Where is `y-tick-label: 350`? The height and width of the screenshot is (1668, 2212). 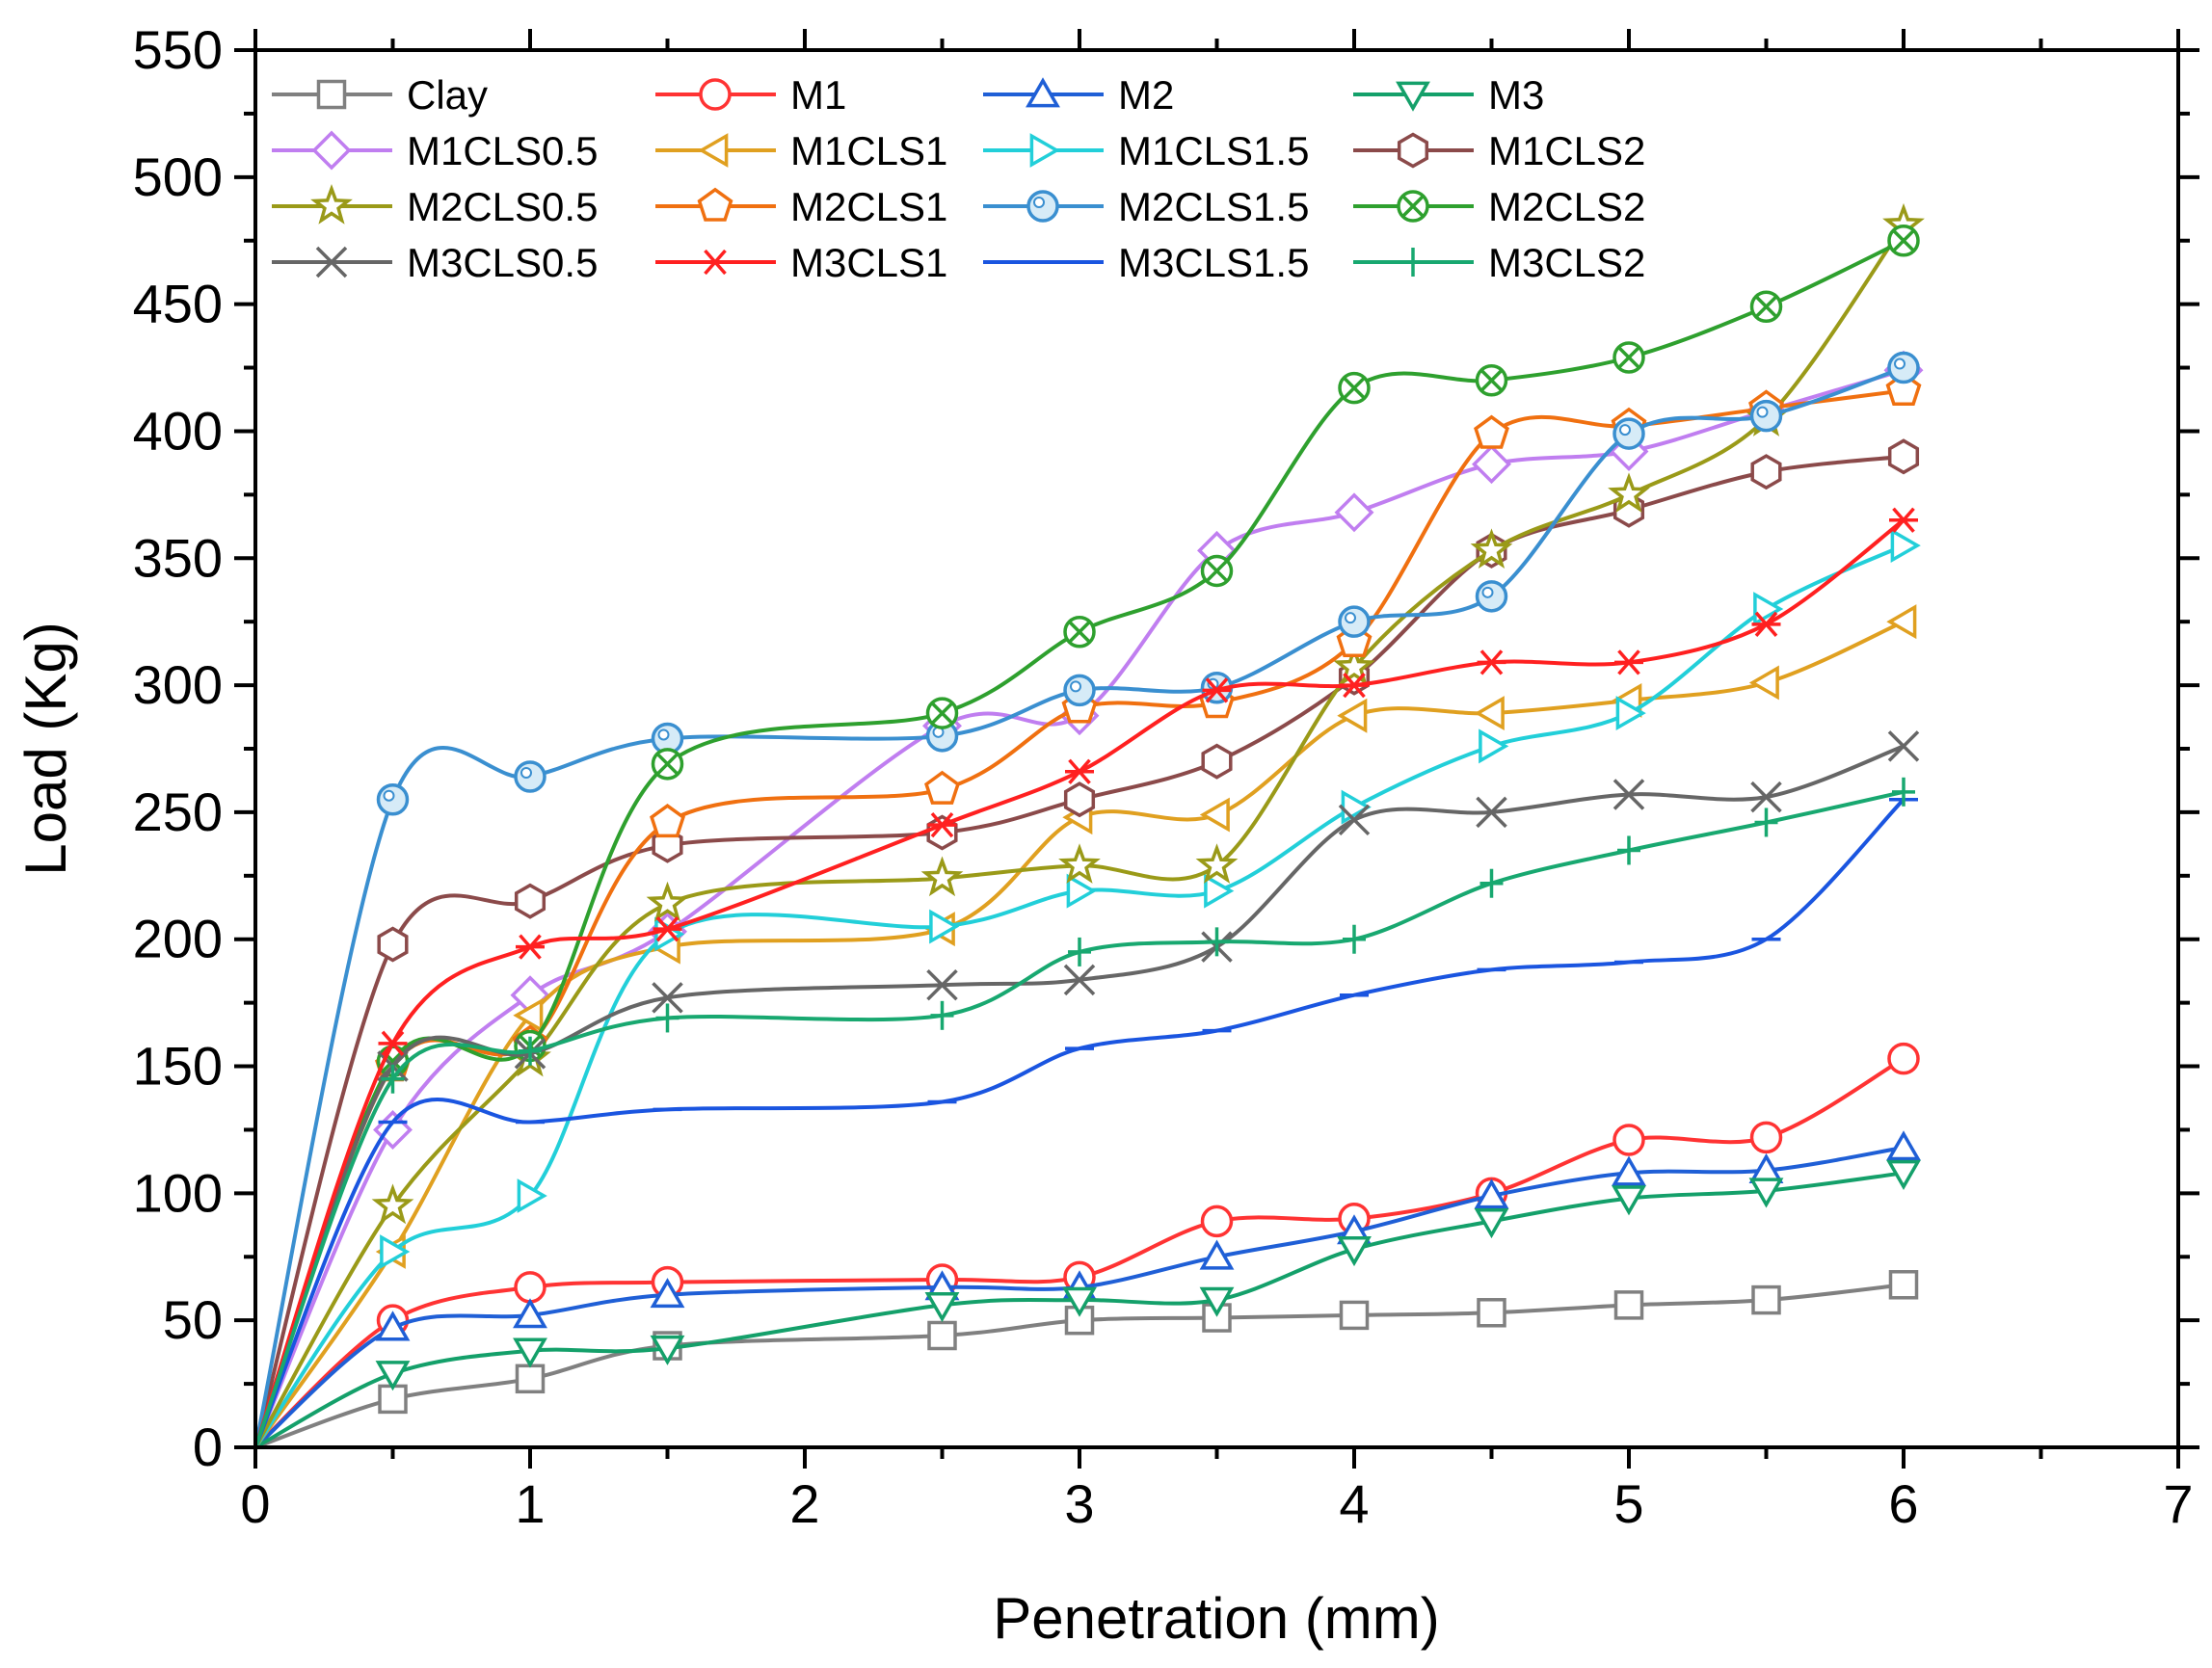 y-tick-label: 350 is located at coordinates (178, 557).